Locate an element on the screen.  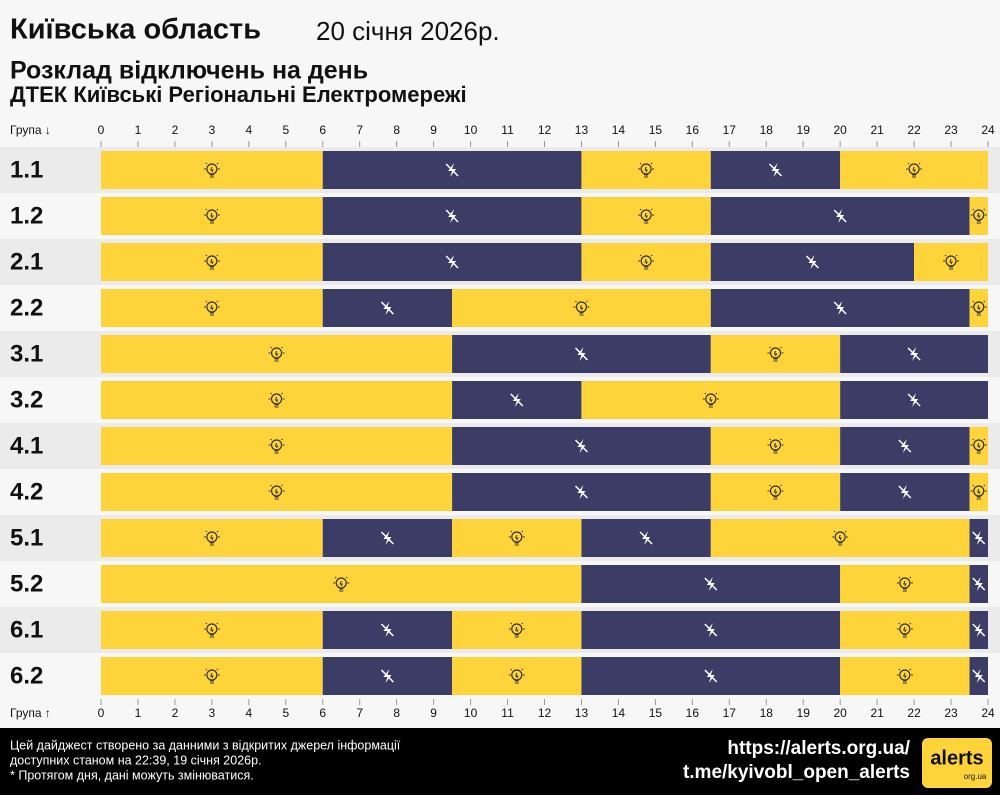
x-tick-label: 3 is located at coordinates (212, 713).